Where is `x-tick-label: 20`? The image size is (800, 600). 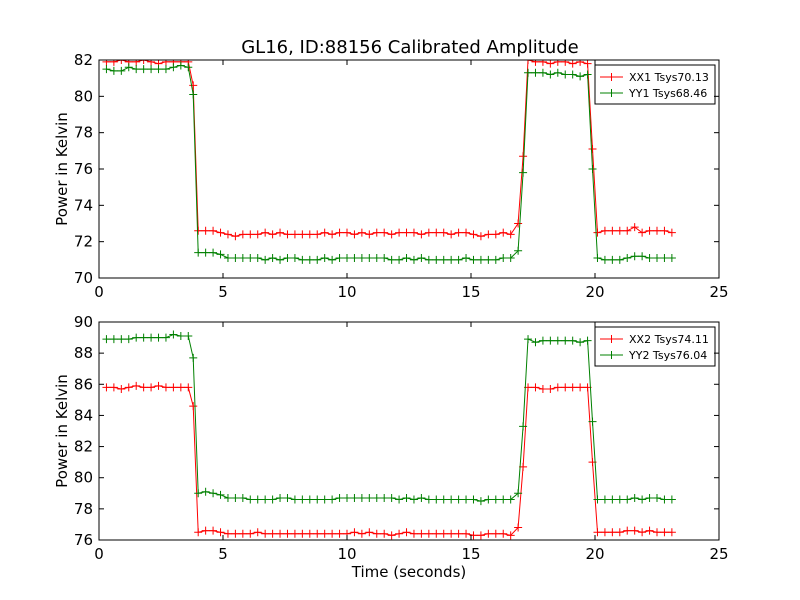 x-tick-label: 20 is located at coordinates (594, 292).